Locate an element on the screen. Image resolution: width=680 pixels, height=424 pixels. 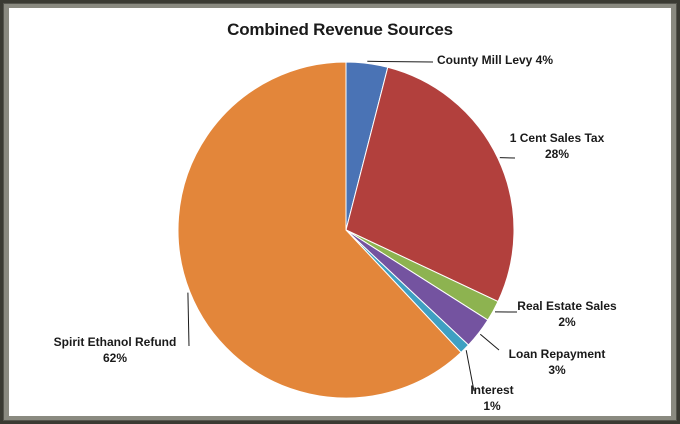
slice-label: Spirit Ethanol Refund 62% is located at coordinates (115, 350).